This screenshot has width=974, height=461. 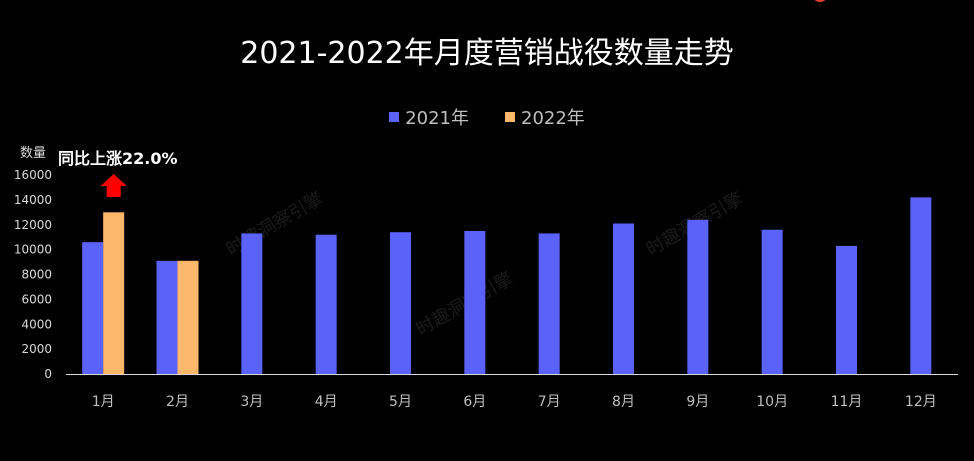 What do you see at coordinates (487, 117) in the screenshot?
I see `chart-legend: 2021年 2022年` at bounding box center [487, 117].